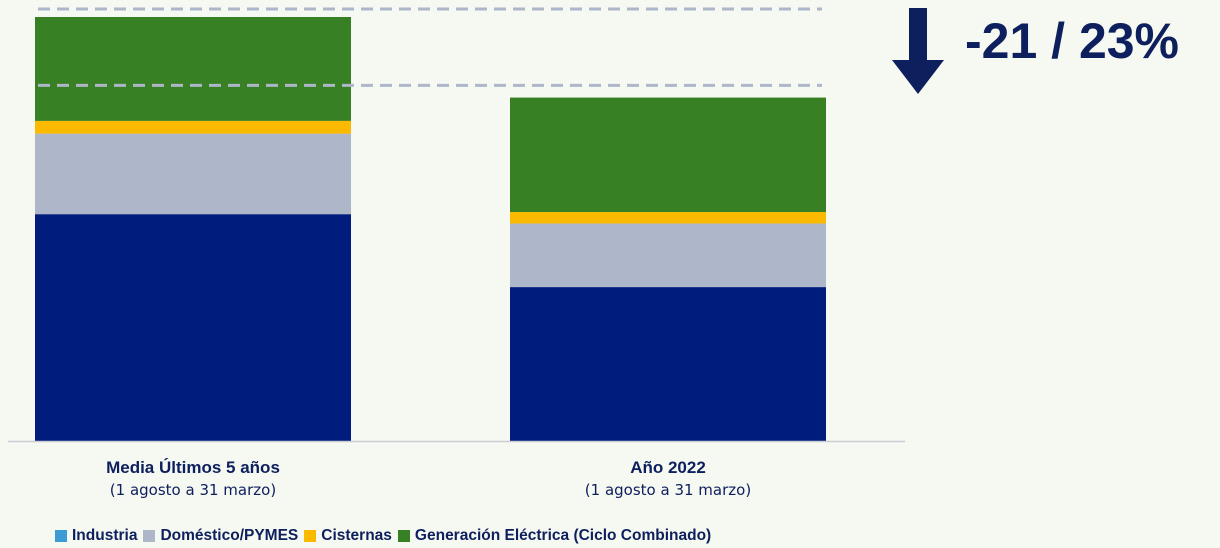 The image size is (1220, 548). I want to click on arrow-down-icon, so click(918, 51).